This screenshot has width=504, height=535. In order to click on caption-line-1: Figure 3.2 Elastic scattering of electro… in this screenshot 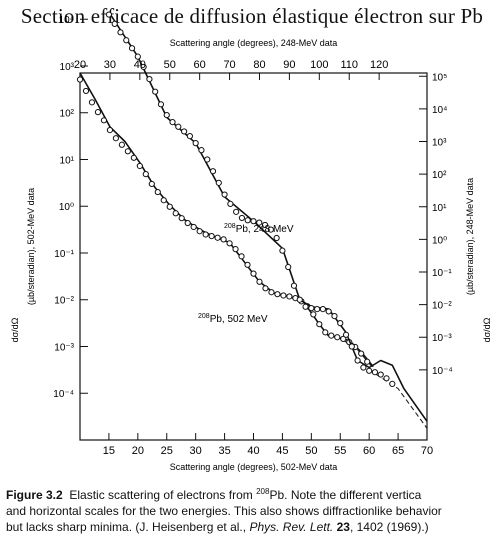, I will do `click(254, 495)`.